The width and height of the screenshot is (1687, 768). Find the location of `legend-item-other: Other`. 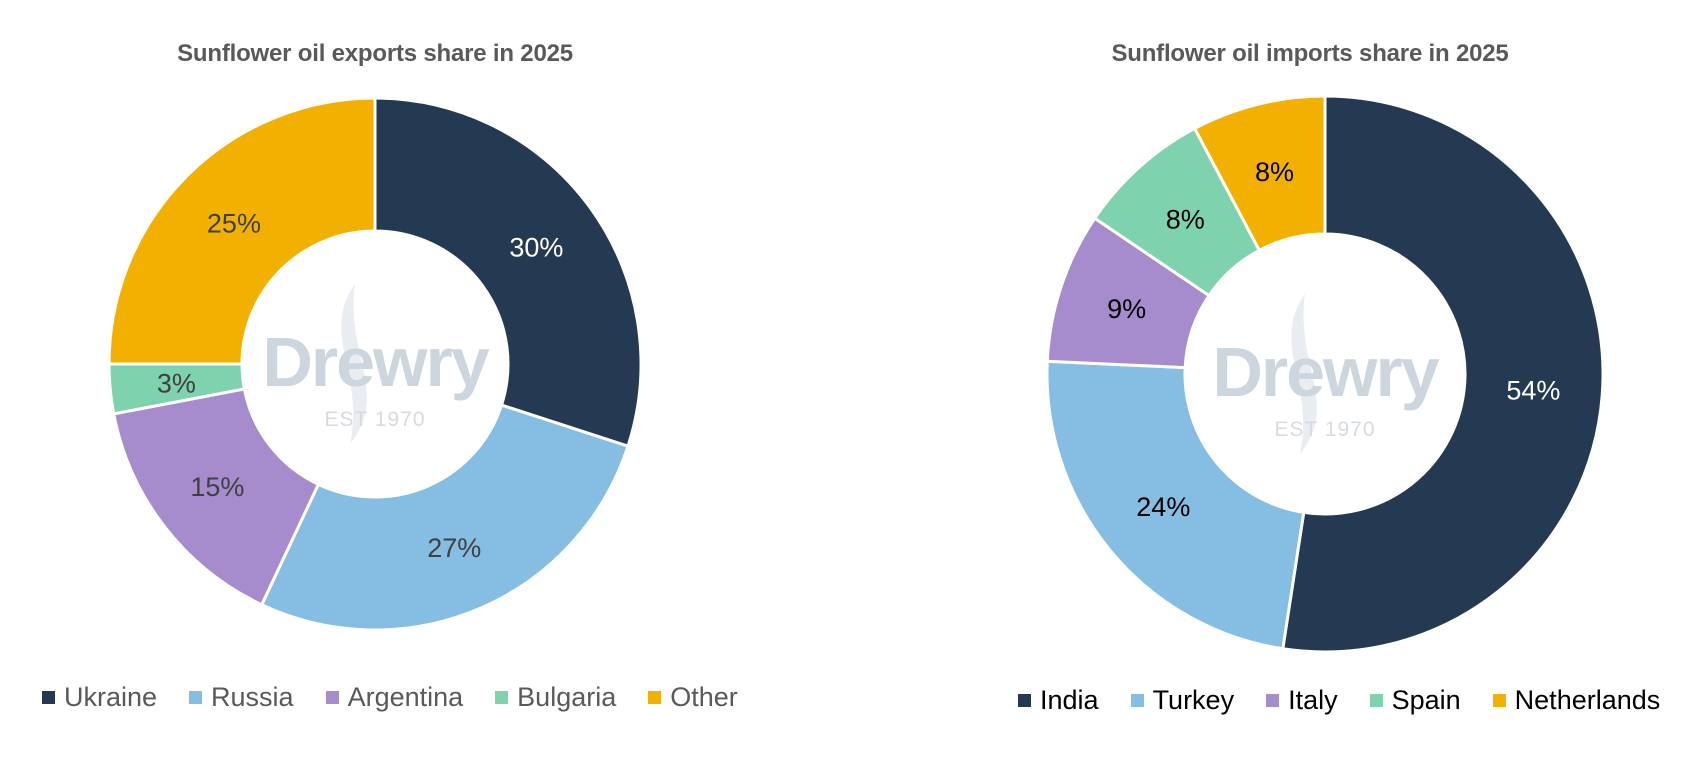

legend-item-other: Other is located at coordinates (693, 697).